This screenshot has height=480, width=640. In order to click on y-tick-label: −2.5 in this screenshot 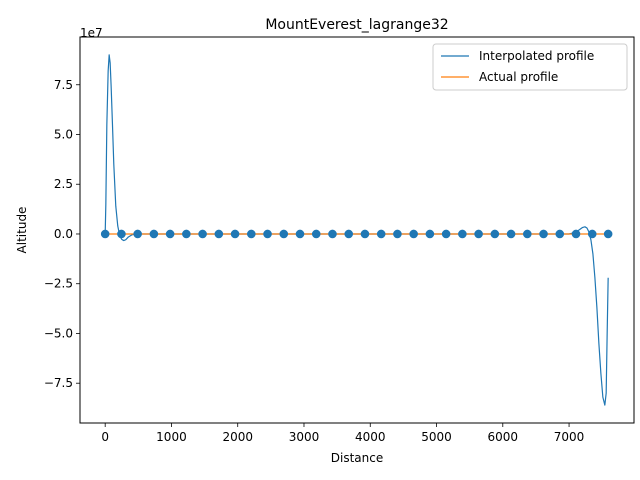, I will do `click(58, 284)`.